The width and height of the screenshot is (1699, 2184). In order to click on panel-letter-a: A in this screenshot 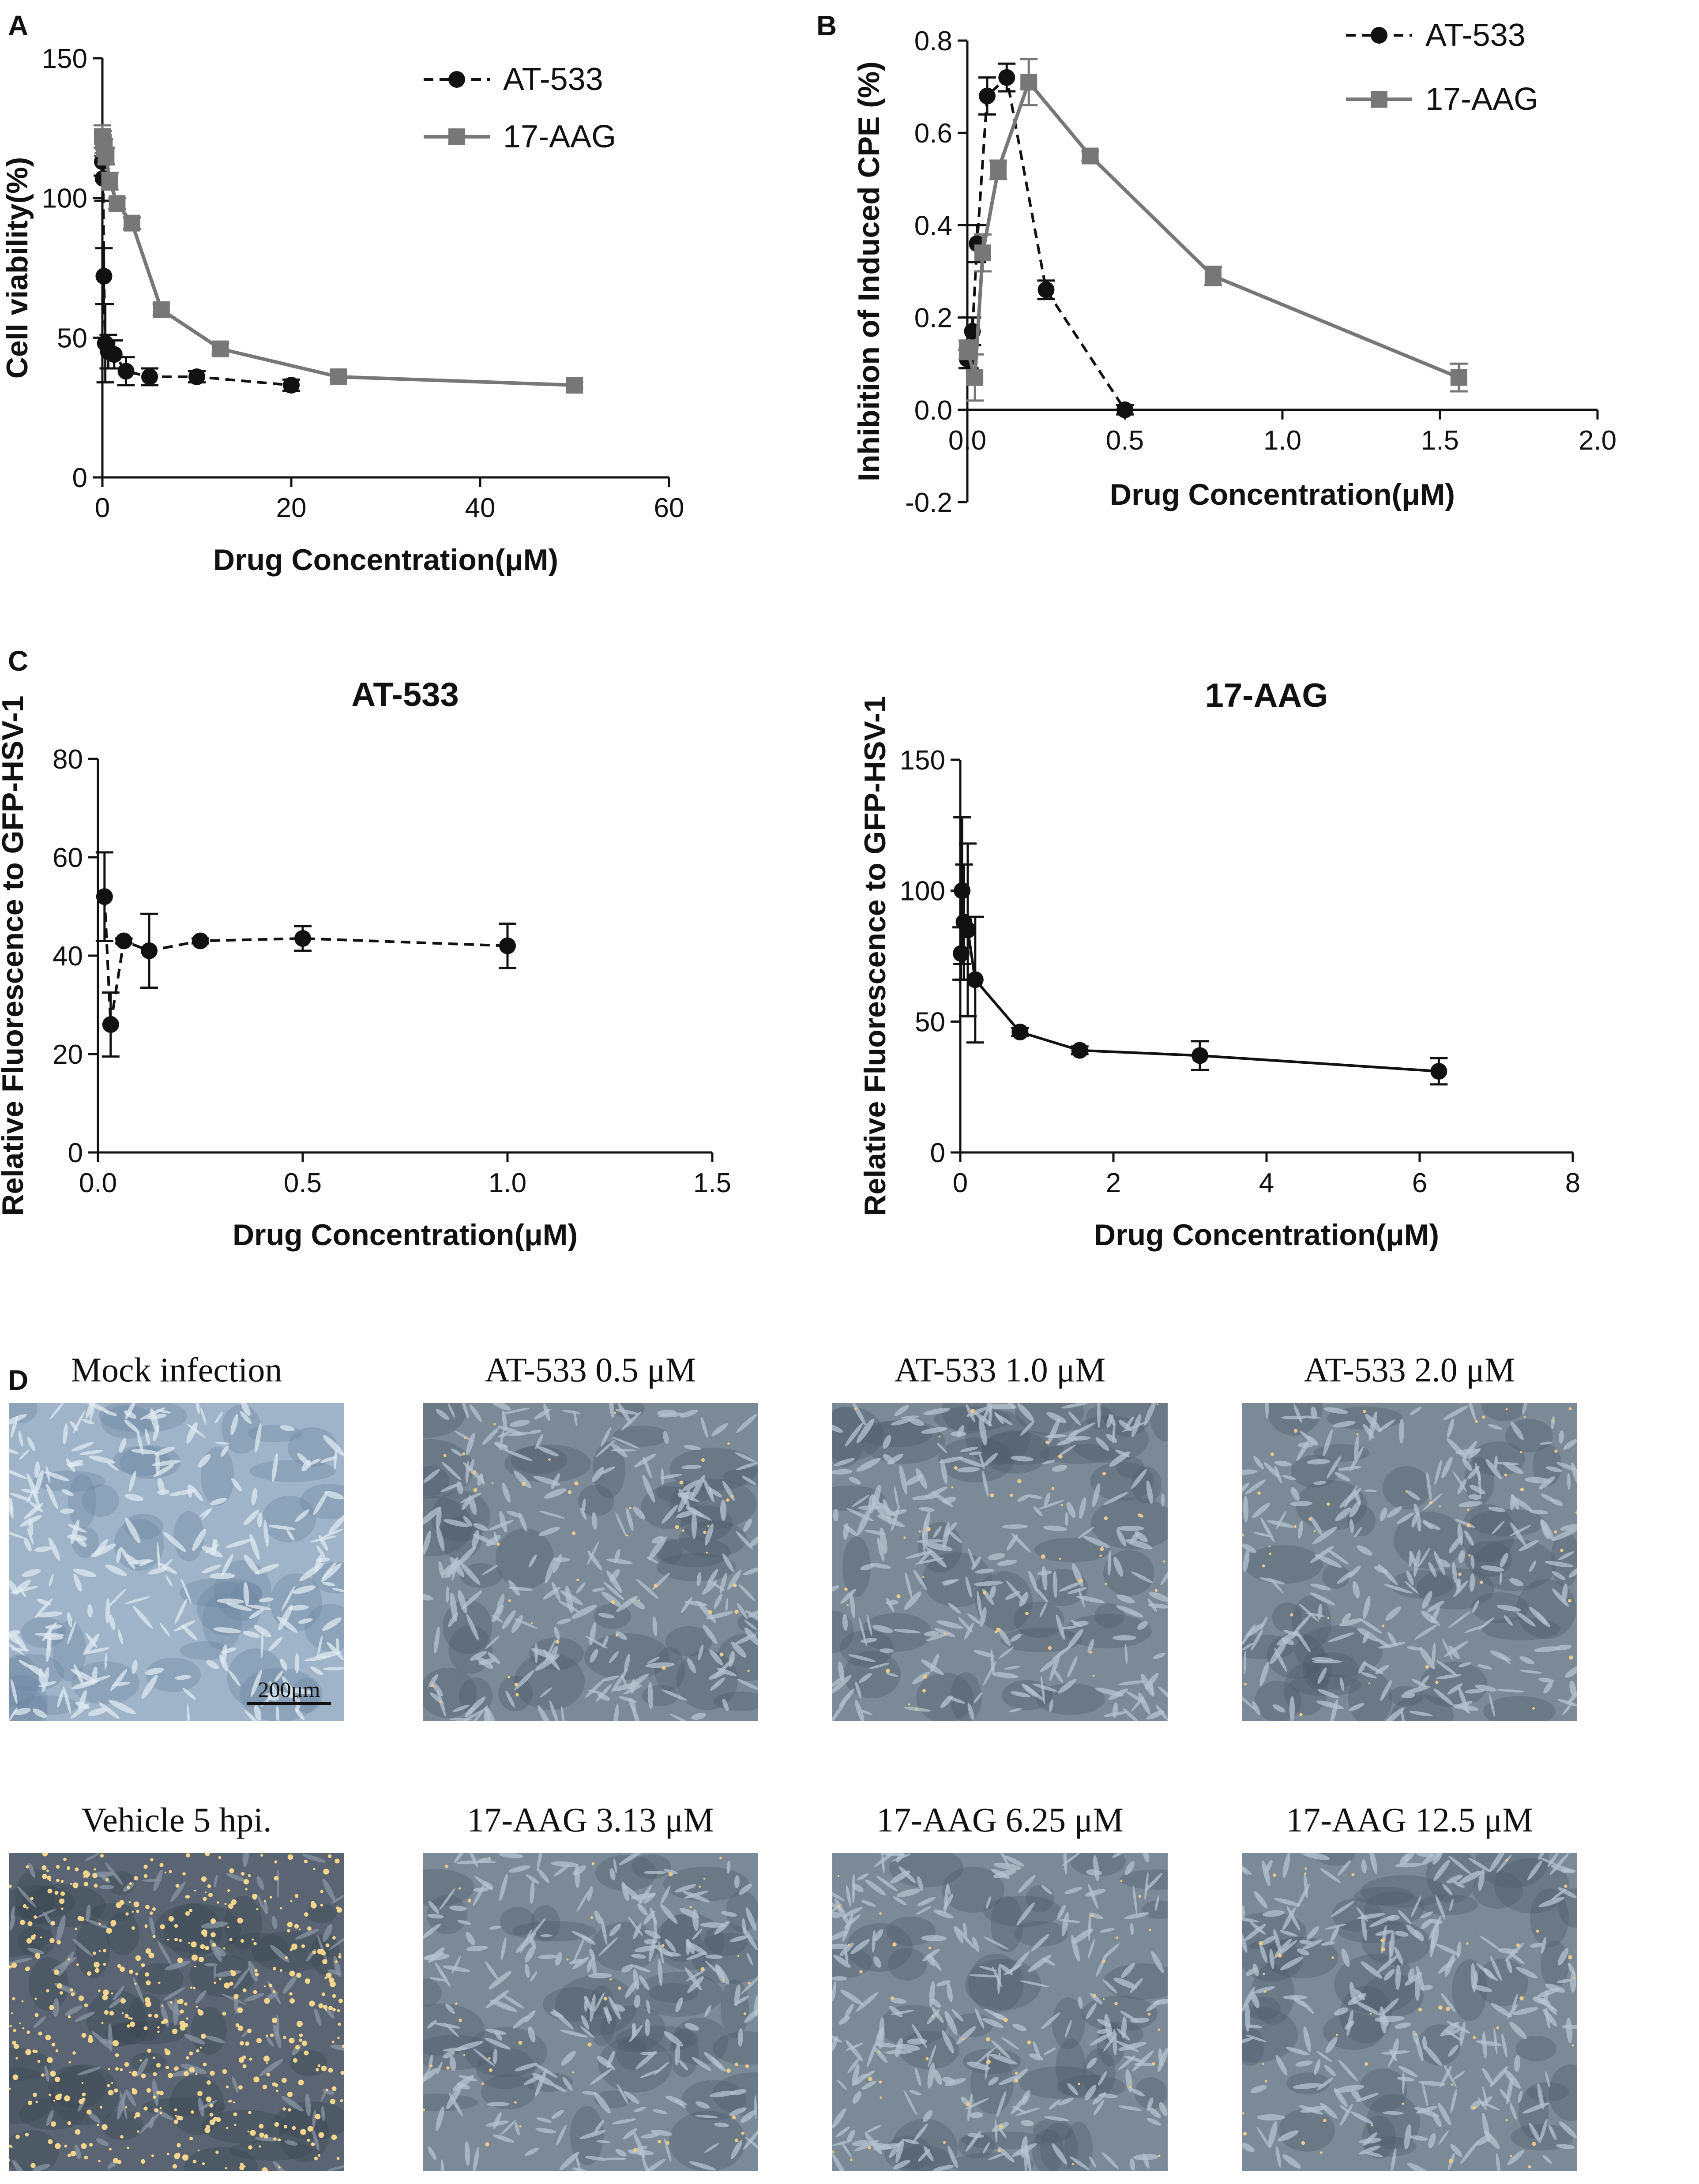, I will do `click(18, 25)`.